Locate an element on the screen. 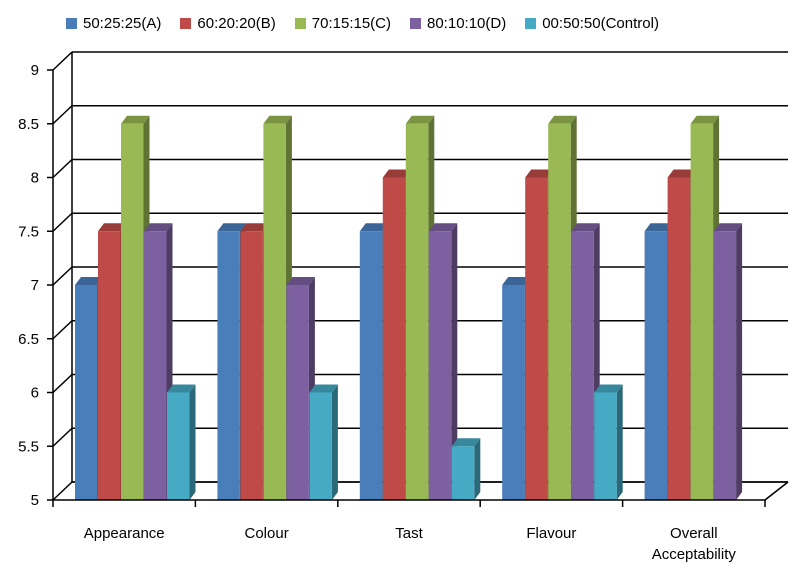  legend-label-c: 70:15:15(C) is located at coordinates (351, 23).